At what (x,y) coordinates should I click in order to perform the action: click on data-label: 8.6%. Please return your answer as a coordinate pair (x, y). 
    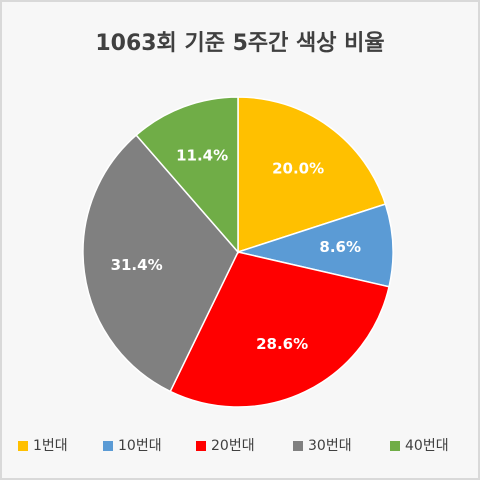
    Looking at the image, I should click on (340, 247).